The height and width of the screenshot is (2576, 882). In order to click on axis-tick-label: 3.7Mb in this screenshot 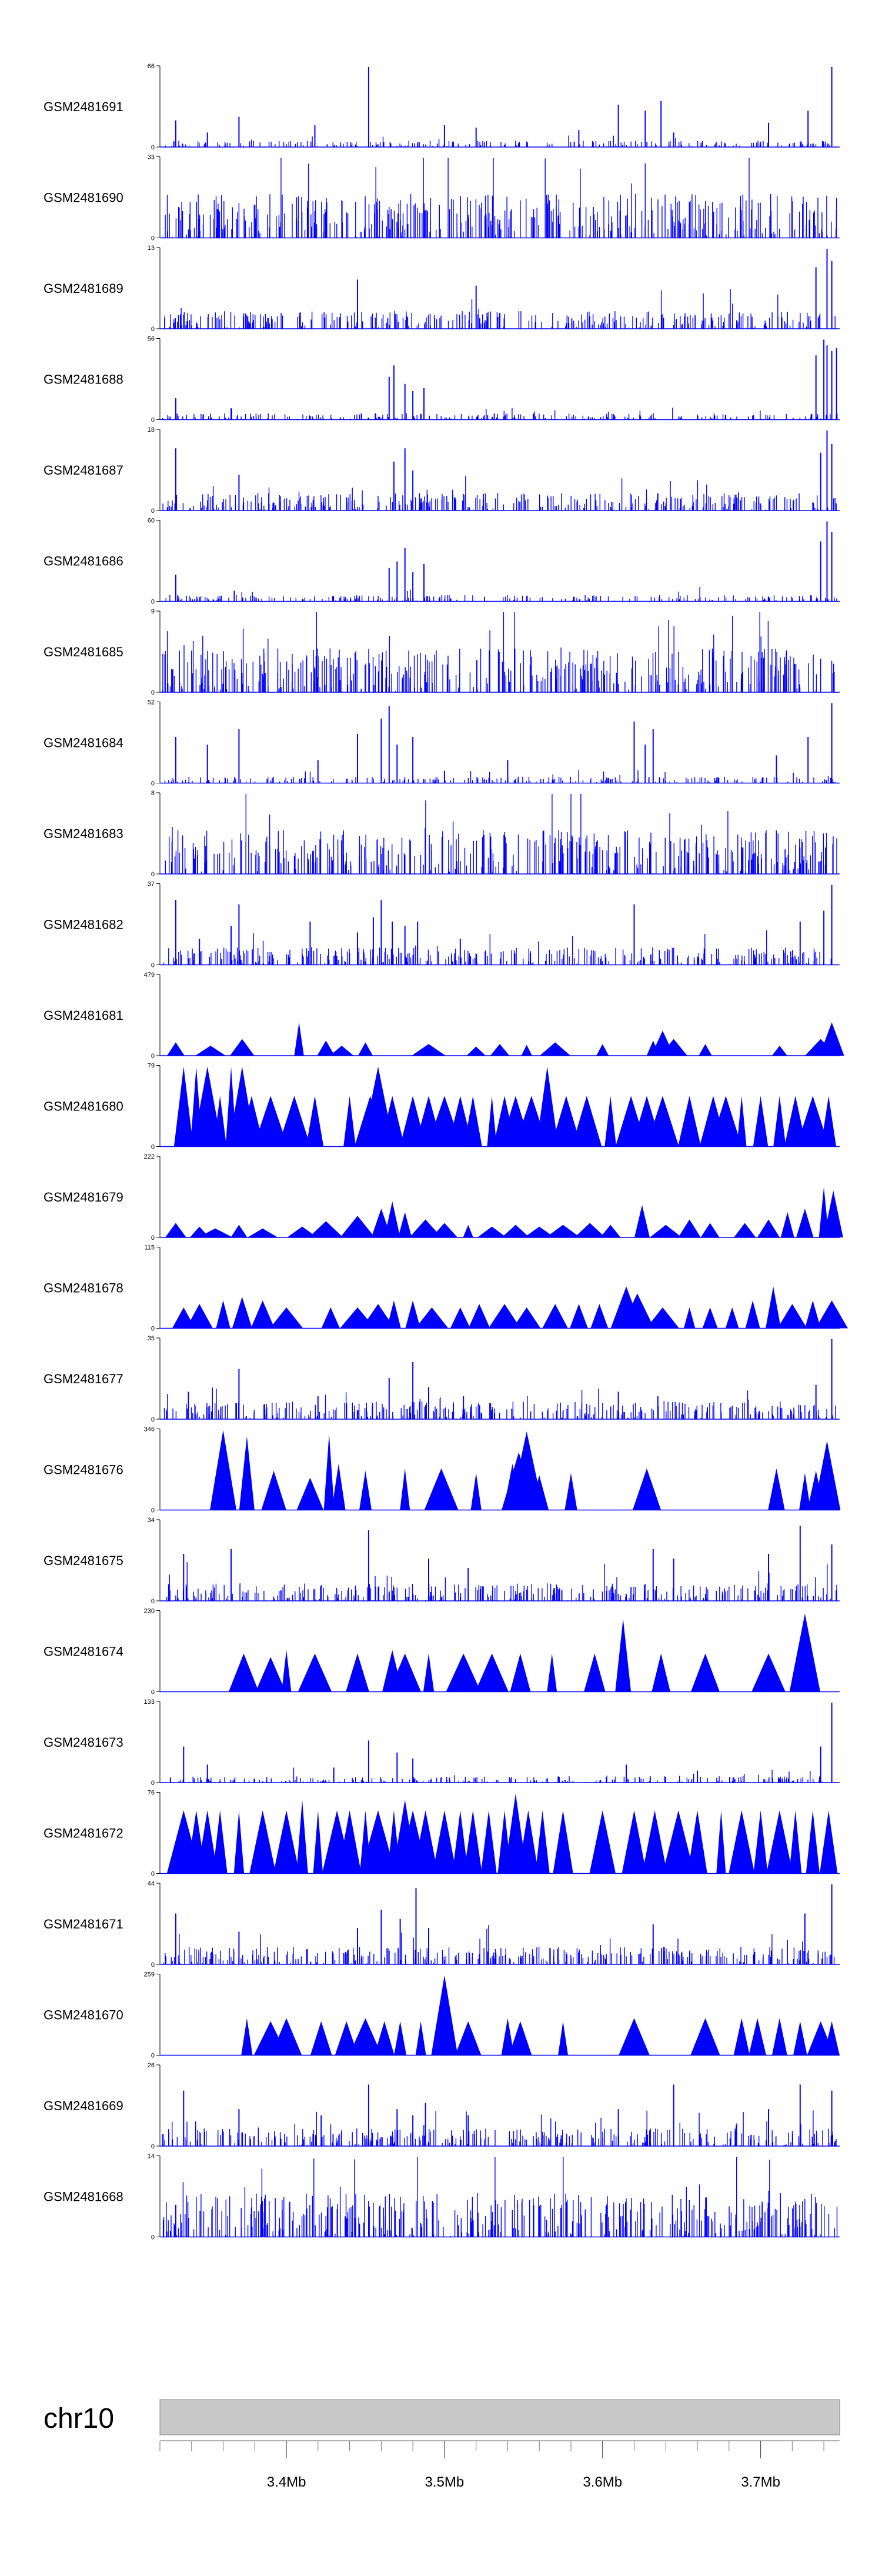, I will do `click(760, 2482)`.